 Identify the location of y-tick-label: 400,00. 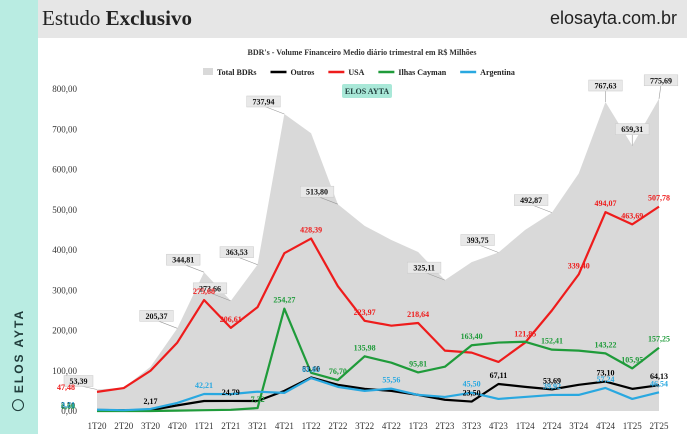
(64, 250).